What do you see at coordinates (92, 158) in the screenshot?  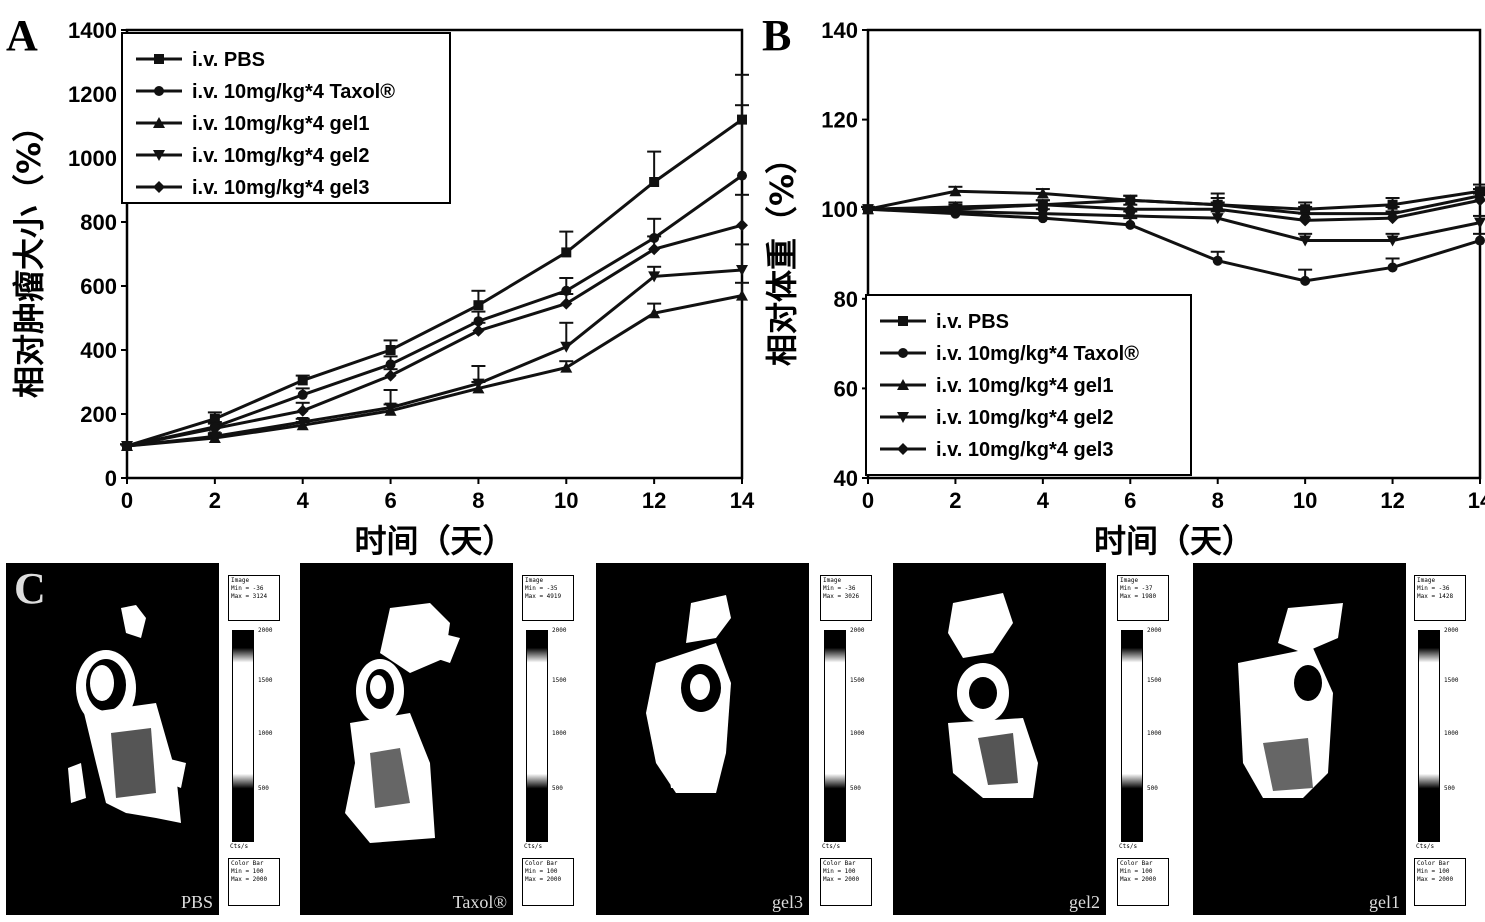 I see `y-tick-label: 1000` at bounding box center [92, 158].